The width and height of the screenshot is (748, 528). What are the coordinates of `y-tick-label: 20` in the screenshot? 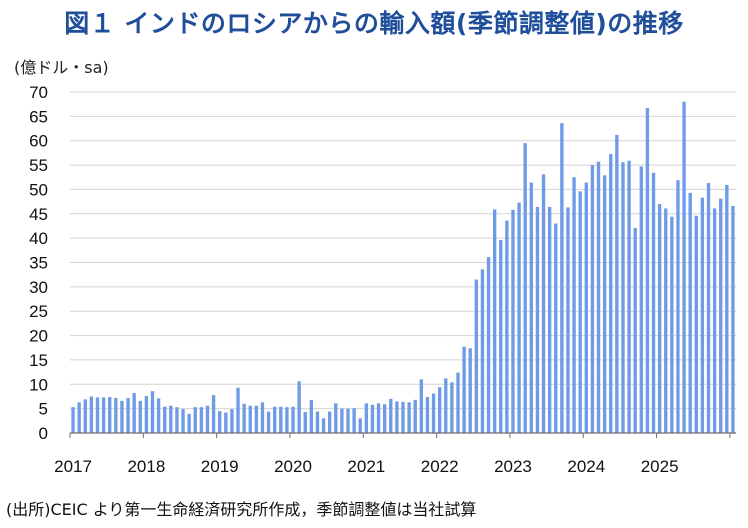 It's located at (38, 336).